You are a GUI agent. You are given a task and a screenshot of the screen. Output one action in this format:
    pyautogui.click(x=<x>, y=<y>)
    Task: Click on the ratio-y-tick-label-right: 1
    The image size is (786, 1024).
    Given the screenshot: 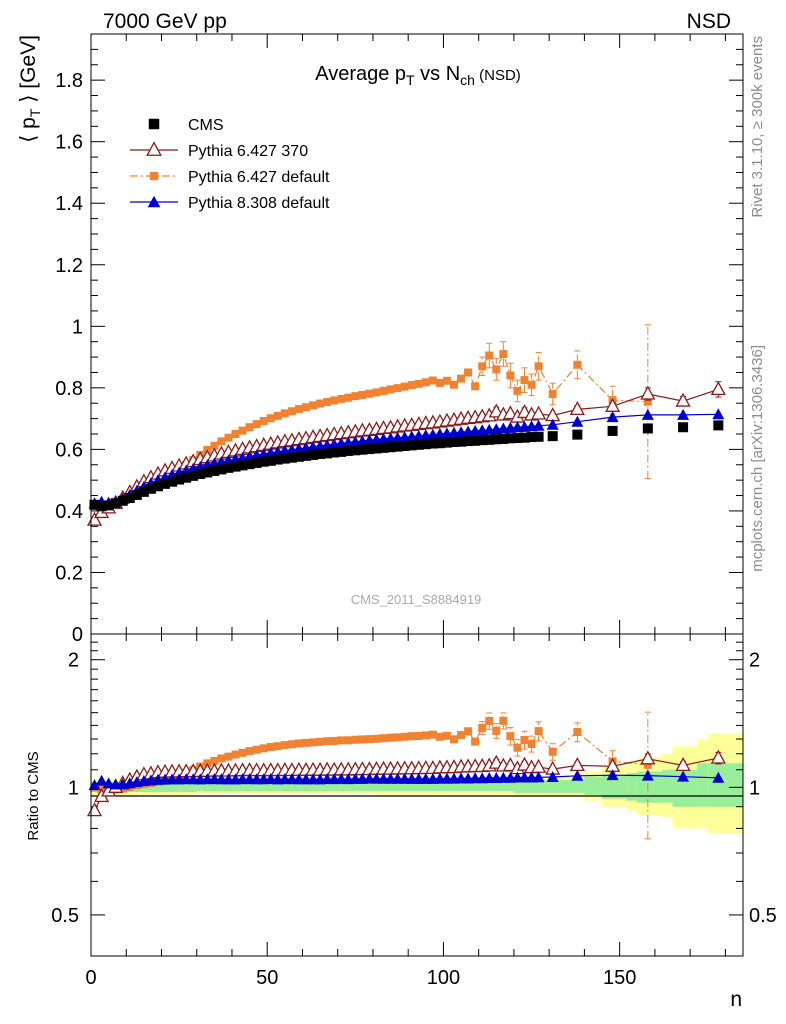 What is the action you would take?
    pyautogui.click(x=754, y=788)
    